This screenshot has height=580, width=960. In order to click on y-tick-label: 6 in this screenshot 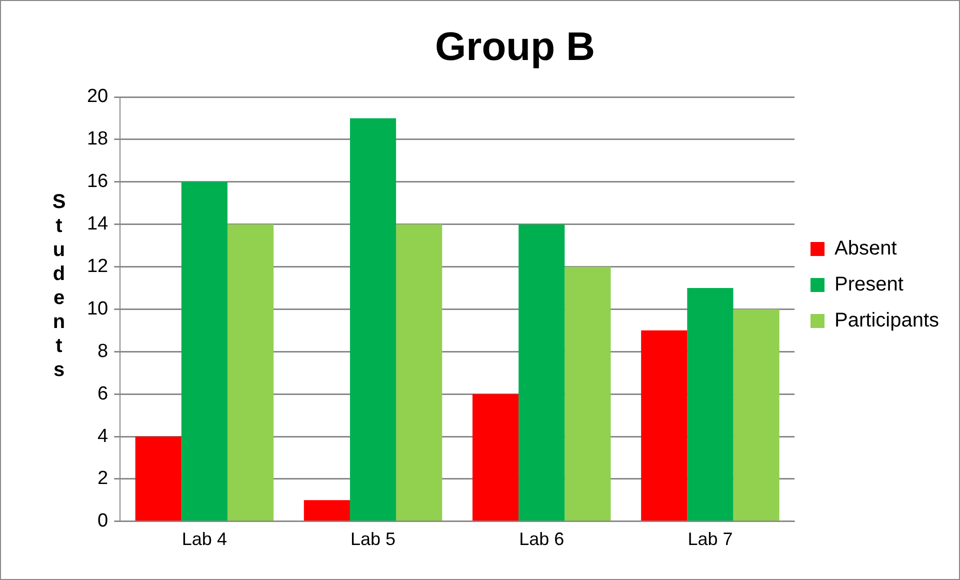, I will do `click(103, 393)`.